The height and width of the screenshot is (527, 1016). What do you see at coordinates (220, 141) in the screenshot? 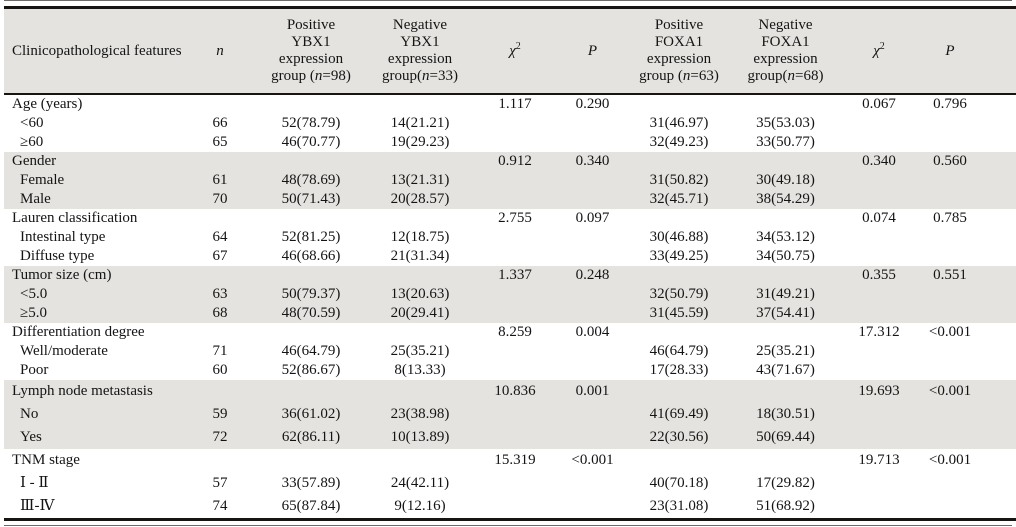
I see `n-cell: 65` at bounding box center [220, 141].